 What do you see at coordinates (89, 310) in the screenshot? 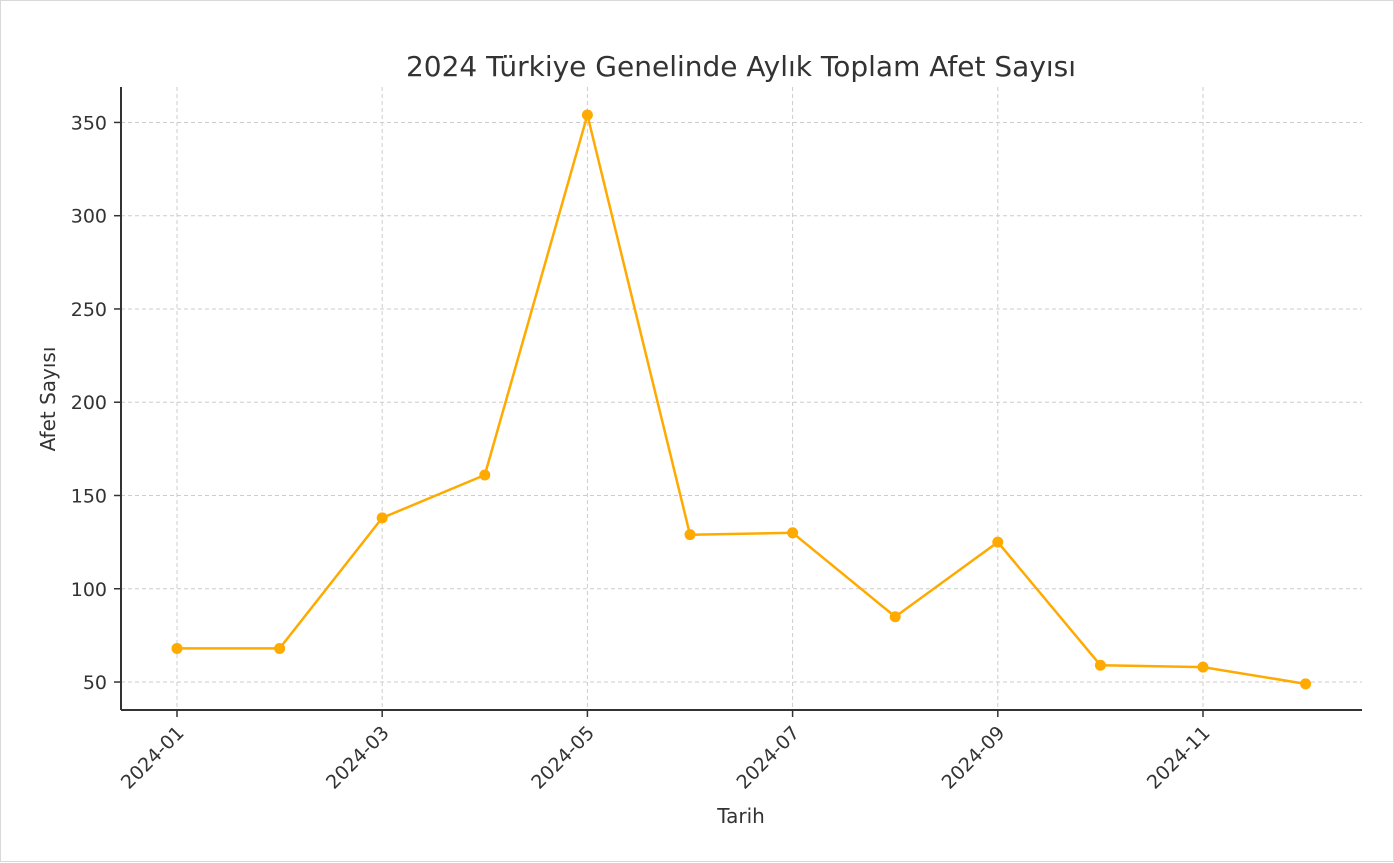
I see `y-tick-label: 250` at bounding box center [89, 310].